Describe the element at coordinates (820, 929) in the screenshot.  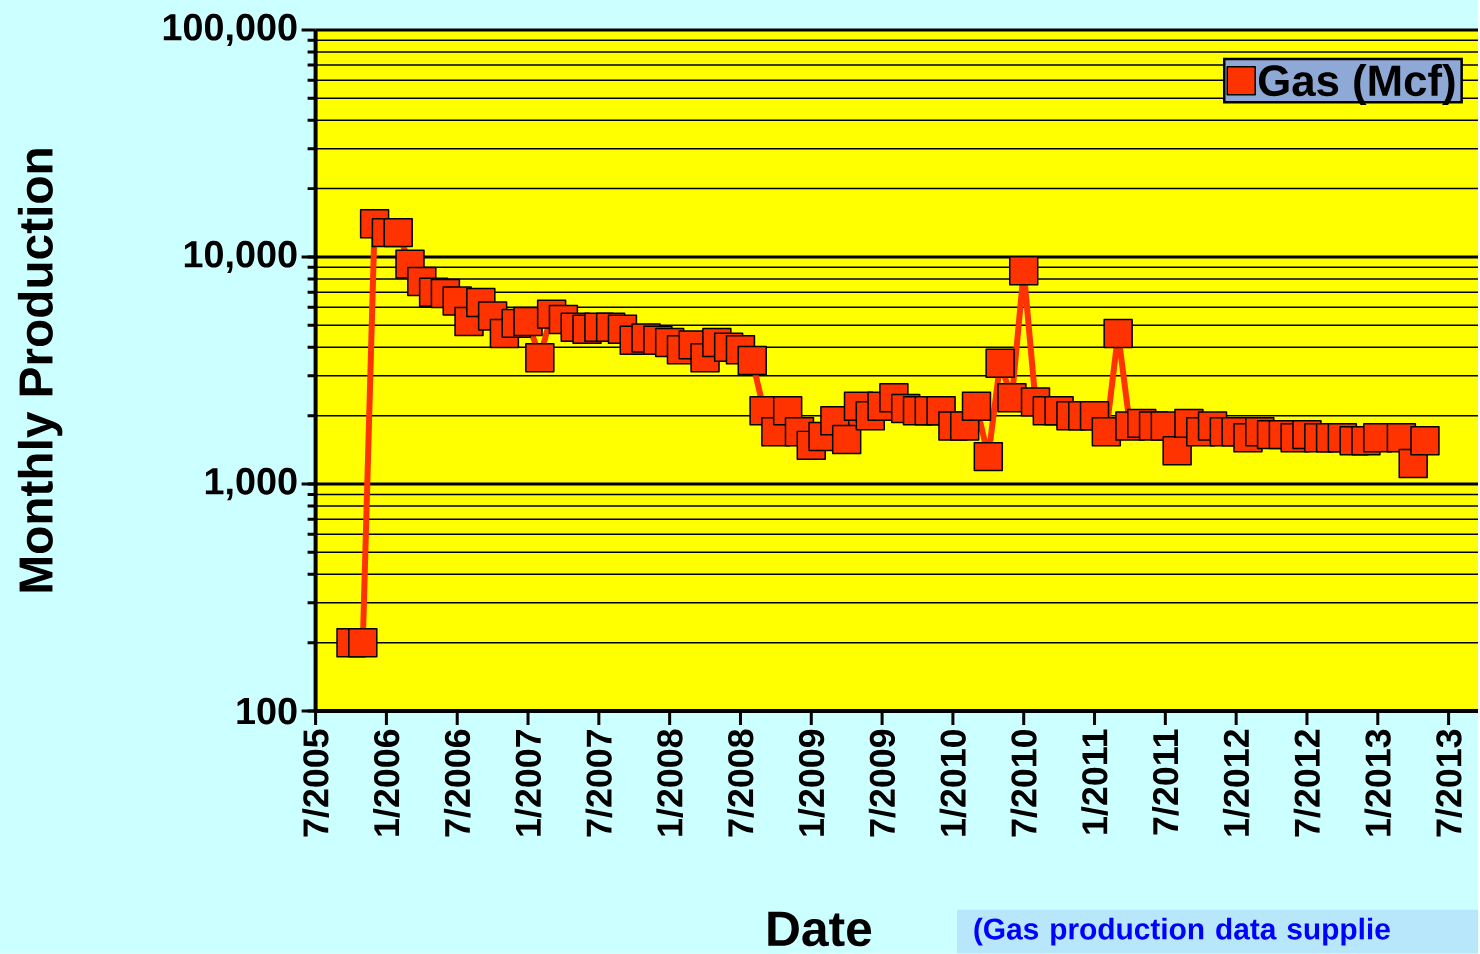
I see `x-axis-title: Date` at that location.